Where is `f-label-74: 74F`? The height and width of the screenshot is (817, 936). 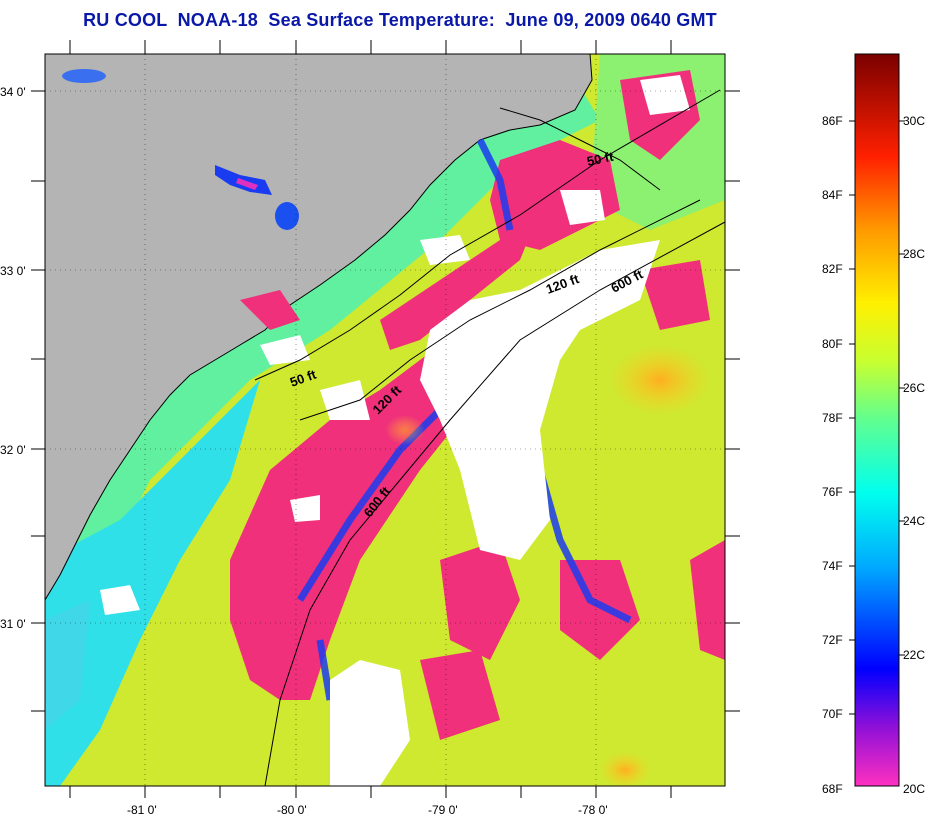
f-label-74: 74F is located at coordinates (832, 566).